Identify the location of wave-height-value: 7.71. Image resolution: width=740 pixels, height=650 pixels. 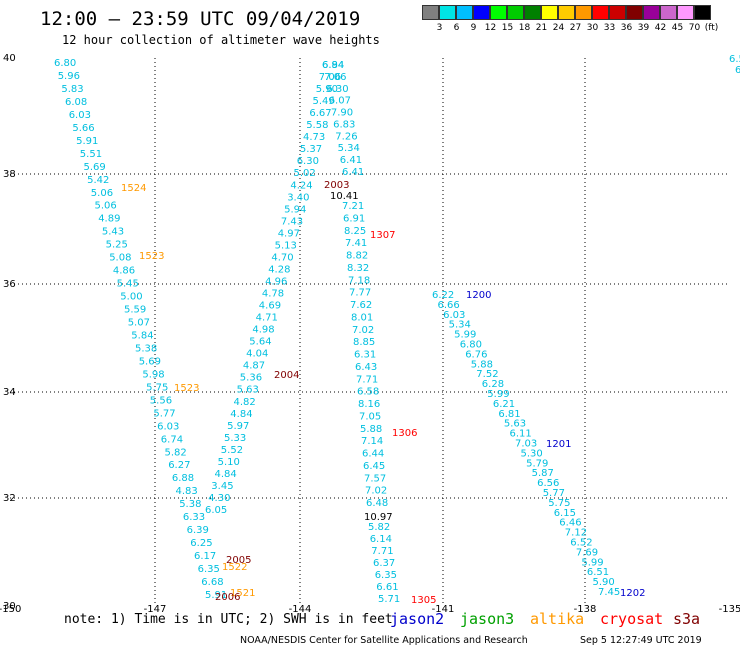
(382, 551).